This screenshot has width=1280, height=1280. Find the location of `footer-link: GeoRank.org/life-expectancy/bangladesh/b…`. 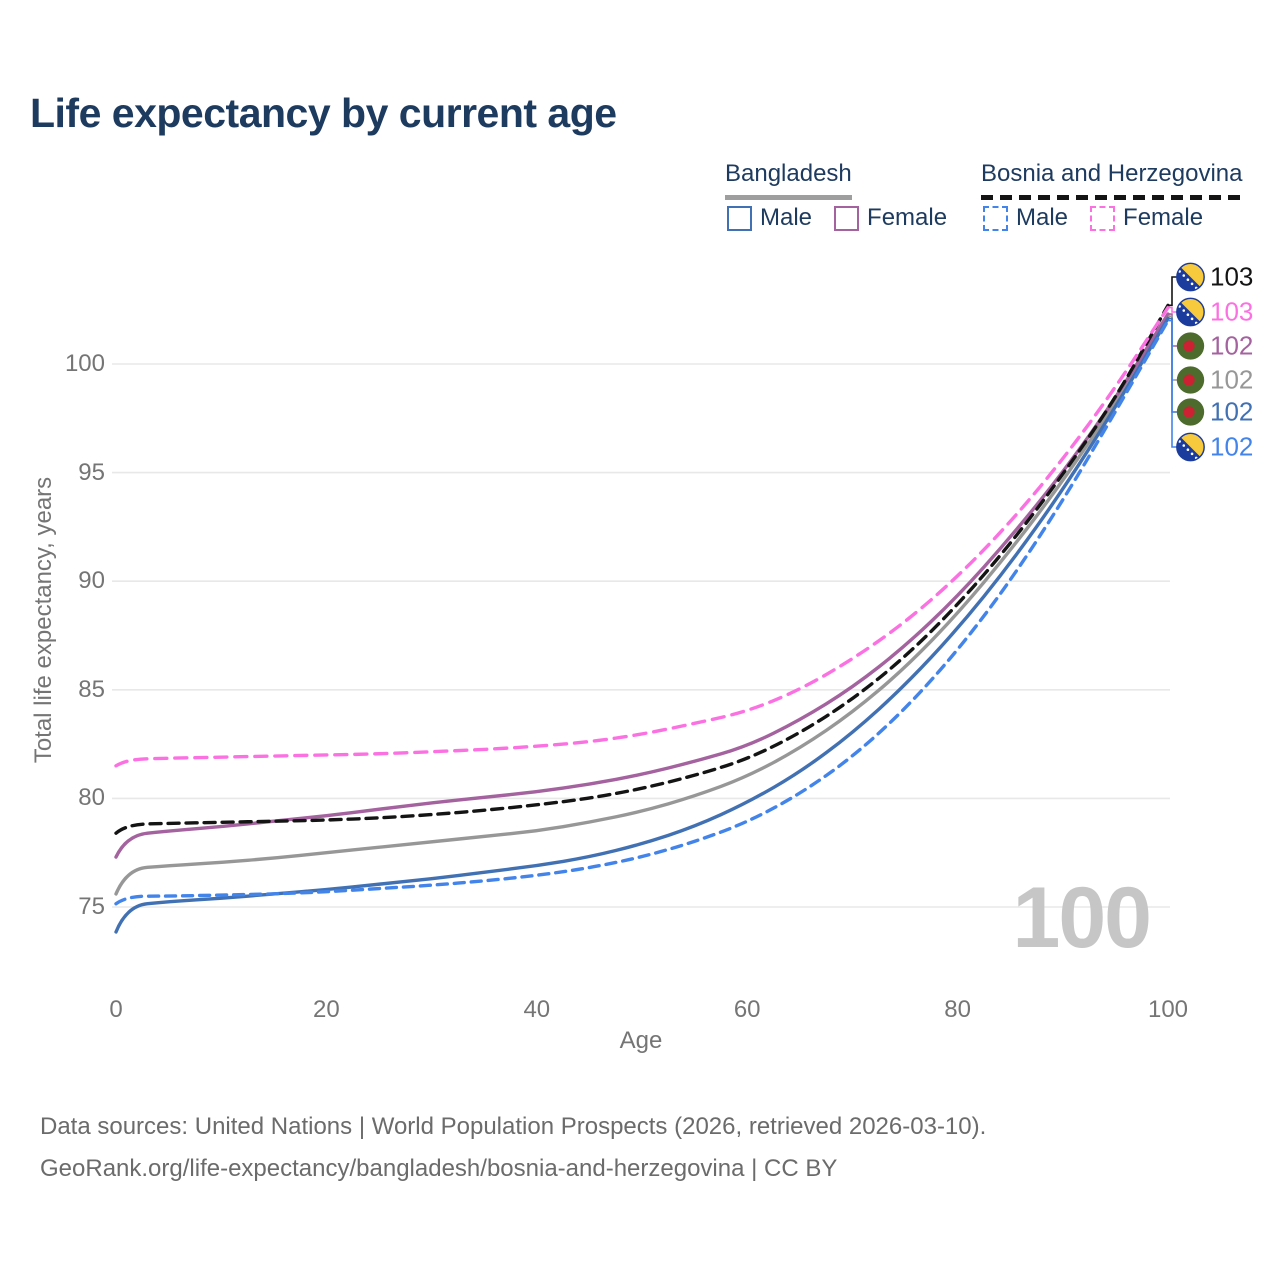

footer-link: GeoRank.org/life-expectancy/bangladesh/b… is located at coordinates (439, 1168).